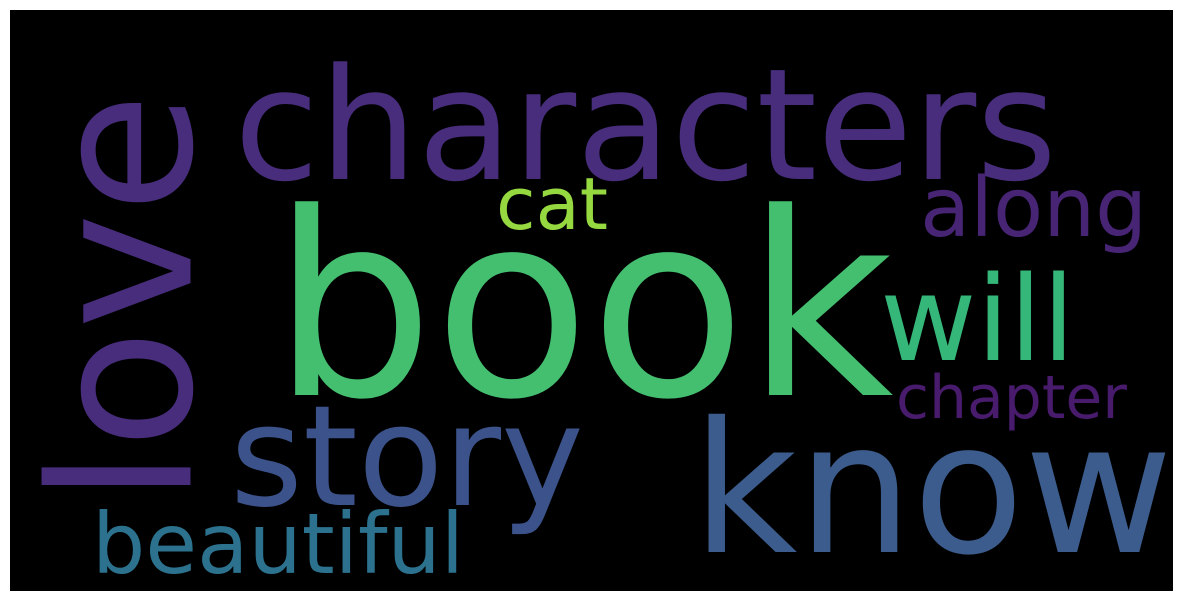 This screenshot has height=601, width=1182. Describe the element at coordinates (977, 319) in the screenshot. I see `word-will: will` at that location.